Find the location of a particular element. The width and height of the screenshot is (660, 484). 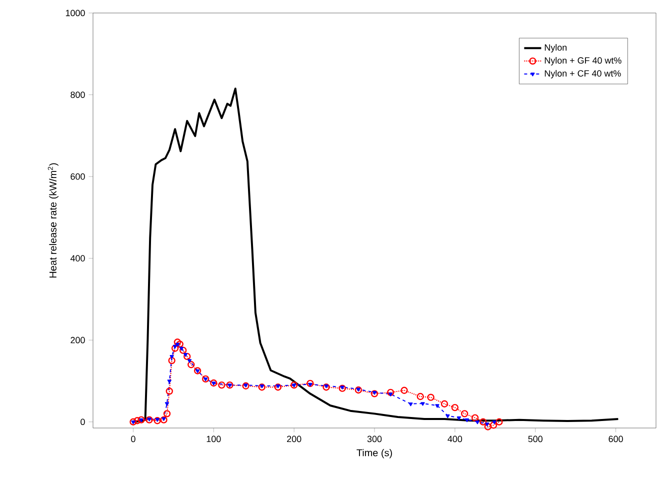

x-tick-label: 400 is located at coordinates (455, 439).